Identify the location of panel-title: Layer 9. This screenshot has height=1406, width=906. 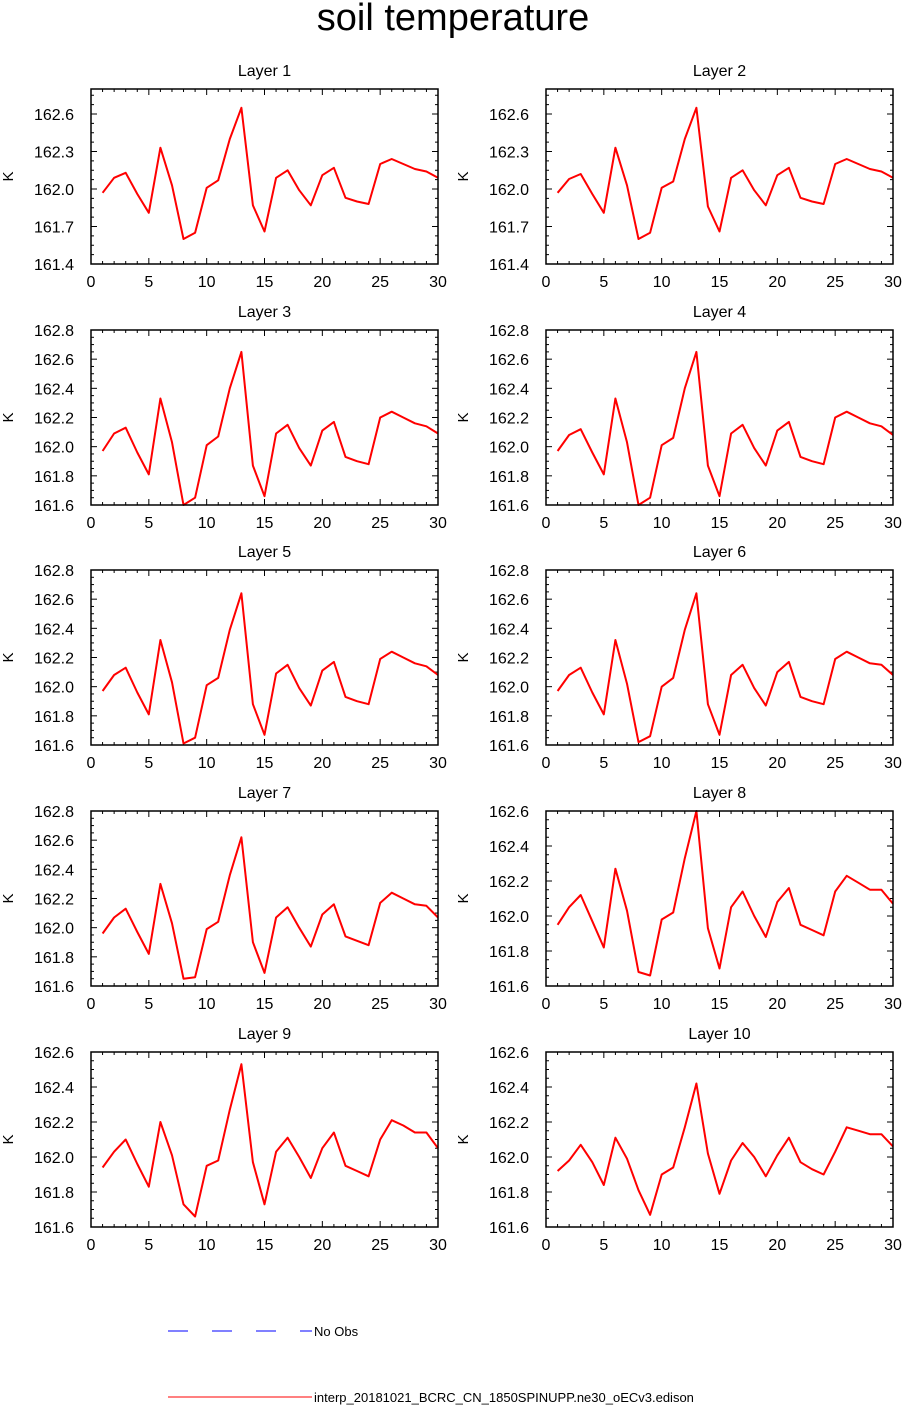
(264, 1034).